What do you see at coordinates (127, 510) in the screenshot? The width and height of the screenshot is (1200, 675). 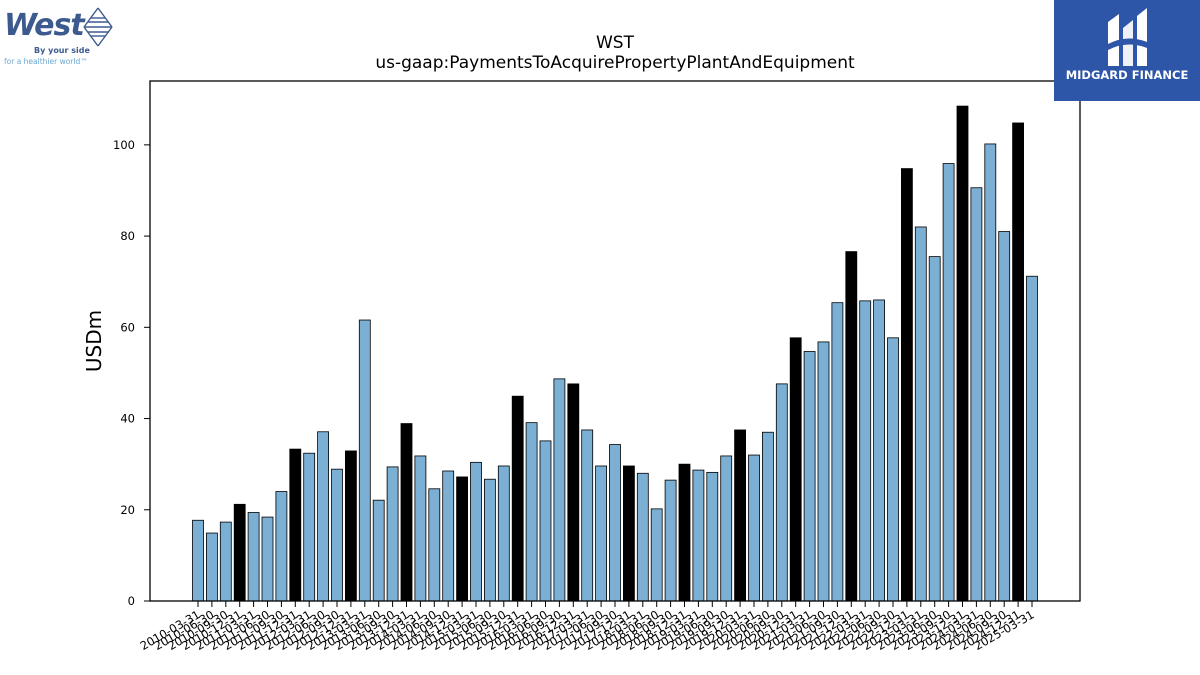 I see `y-tick-label: 20` at bounding box center [127, 510].